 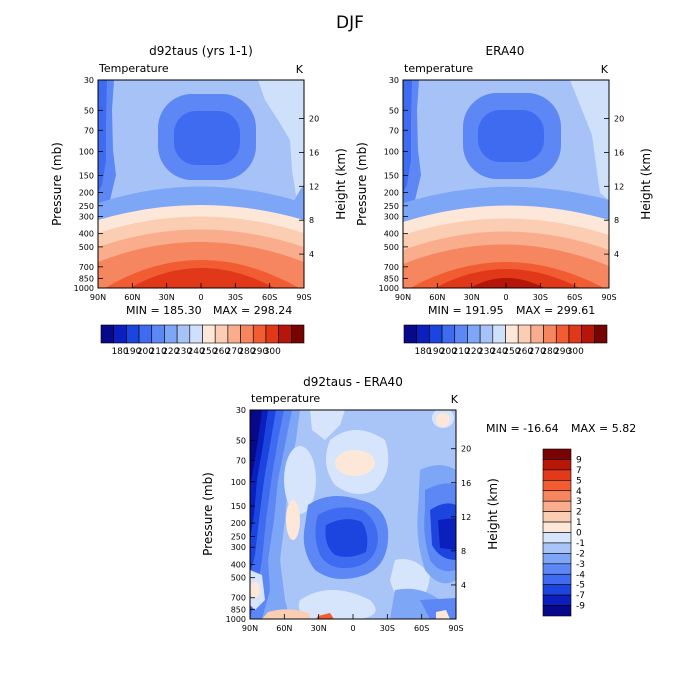 What do you see at coordinates (580, 575) in the screenshot?
I see `colorbar-label: -4` at bounding box center [580, 575].